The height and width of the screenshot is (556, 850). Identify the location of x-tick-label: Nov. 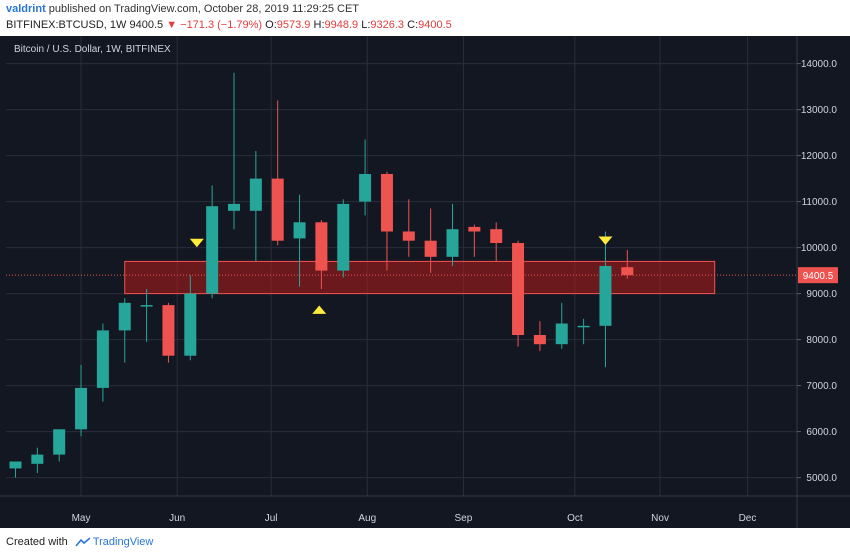
(660, 518).